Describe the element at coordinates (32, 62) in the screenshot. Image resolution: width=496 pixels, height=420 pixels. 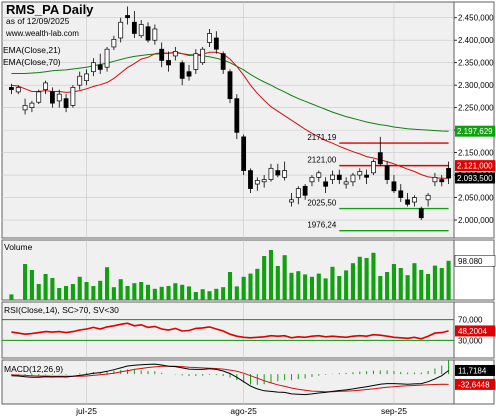
I see `ema70-label: EMA(Close,70)` at that location.